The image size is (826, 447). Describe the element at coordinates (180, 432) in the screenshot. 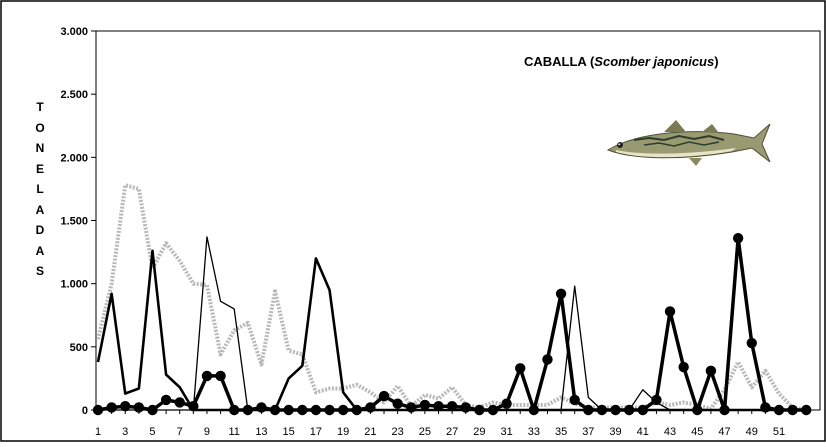

I see `x-tick-label: 7` at that location.